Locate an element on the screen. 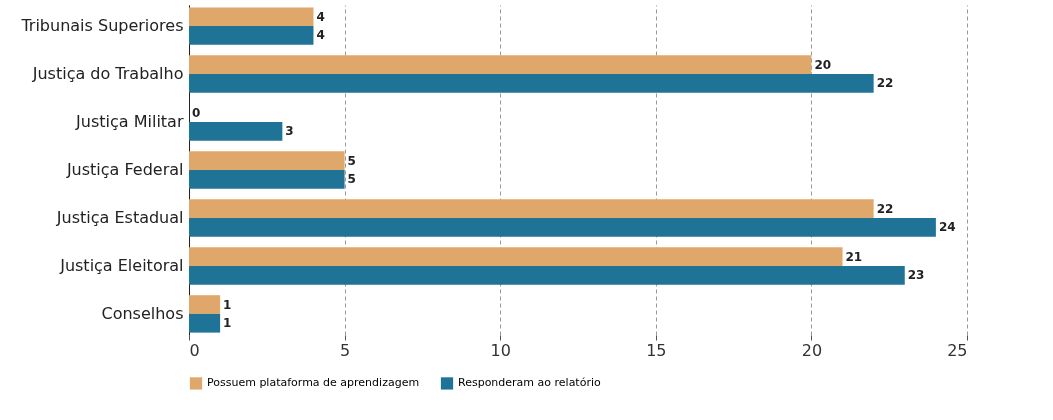 This screenshot has height=420, width=1053. y-tick-label: Justiça Federal is located at coordinates (124, 169).